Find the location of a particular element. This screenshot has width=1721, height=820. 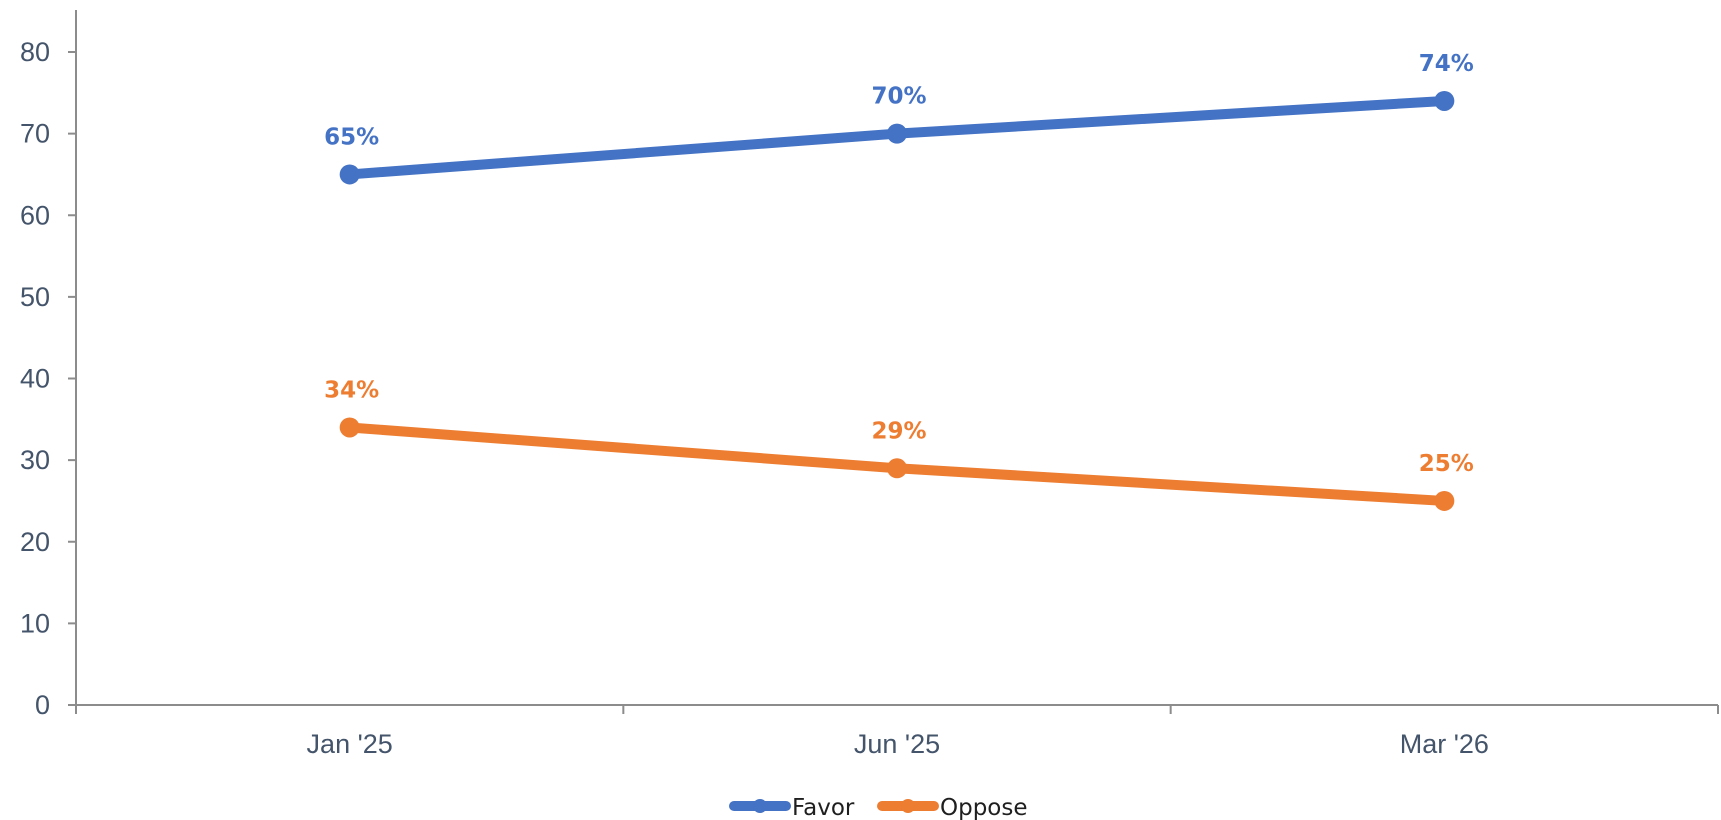

series-favor is located at coordinates (897, 137).